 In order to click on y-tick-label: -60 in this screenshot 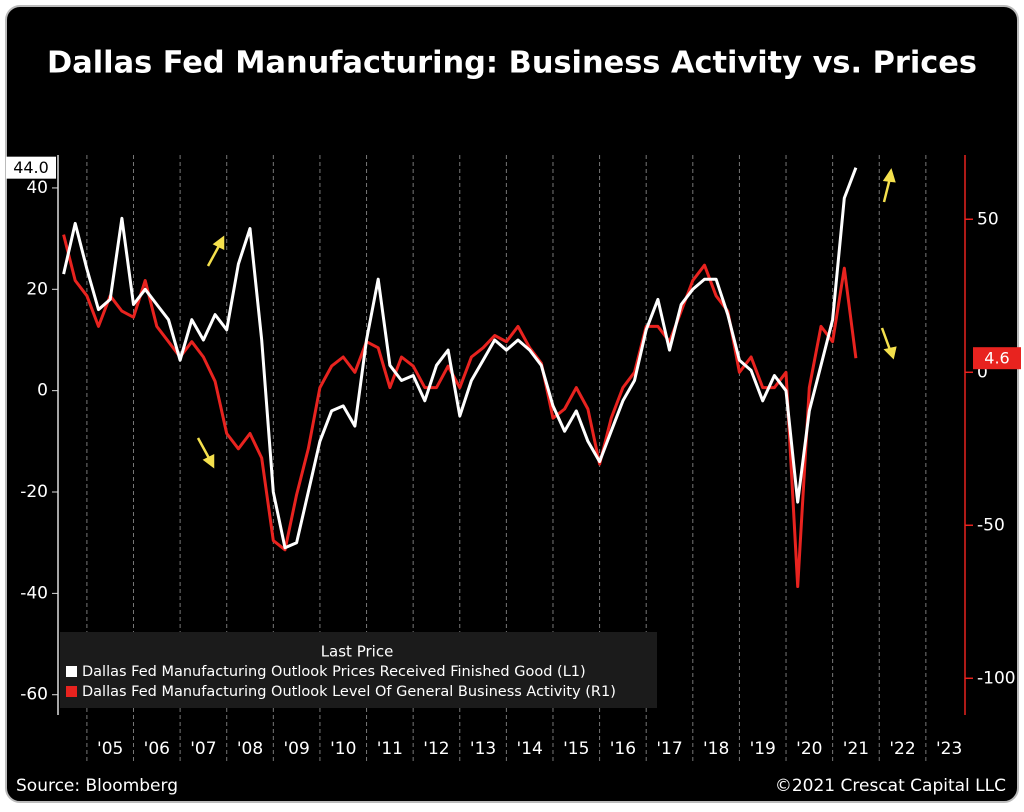, I will do `click(34, 695)`.